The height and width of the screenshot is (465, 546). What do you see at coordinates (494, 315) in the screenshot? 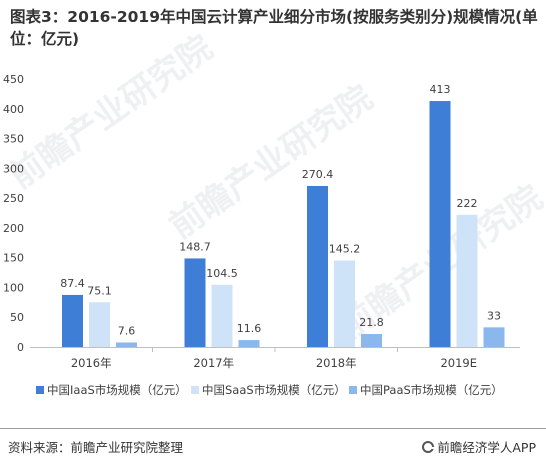
I see `data-label: 33` at bounding box center [494, 315].